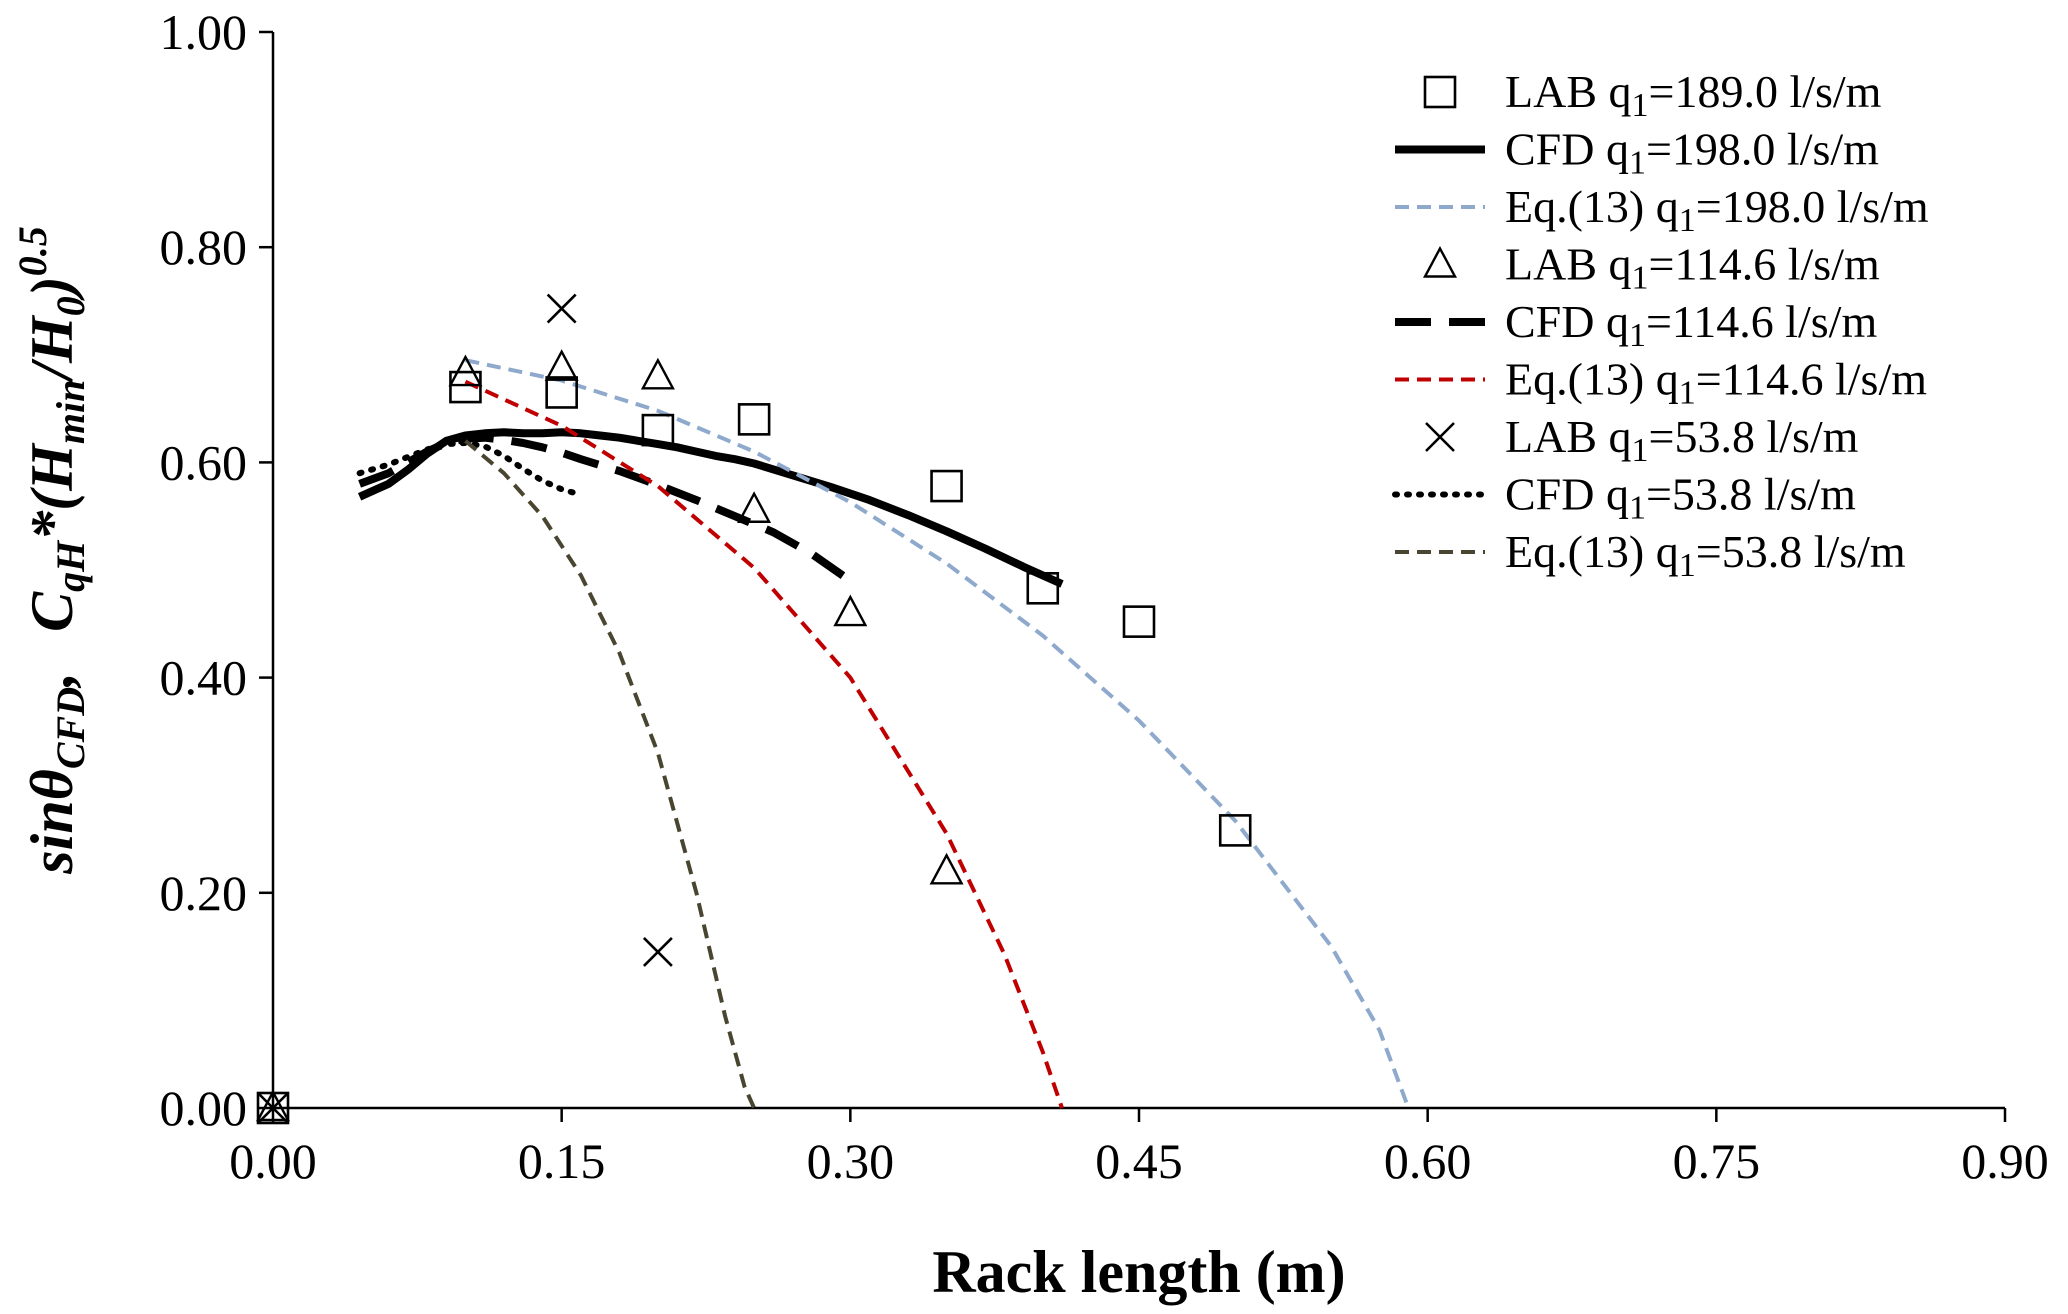  What do you see at coordinates (1716, 383) in the screenshot?
I see `legend-label: Eq.(13) q1=114.6 l/s/m` at bounding box center [1716, 383].